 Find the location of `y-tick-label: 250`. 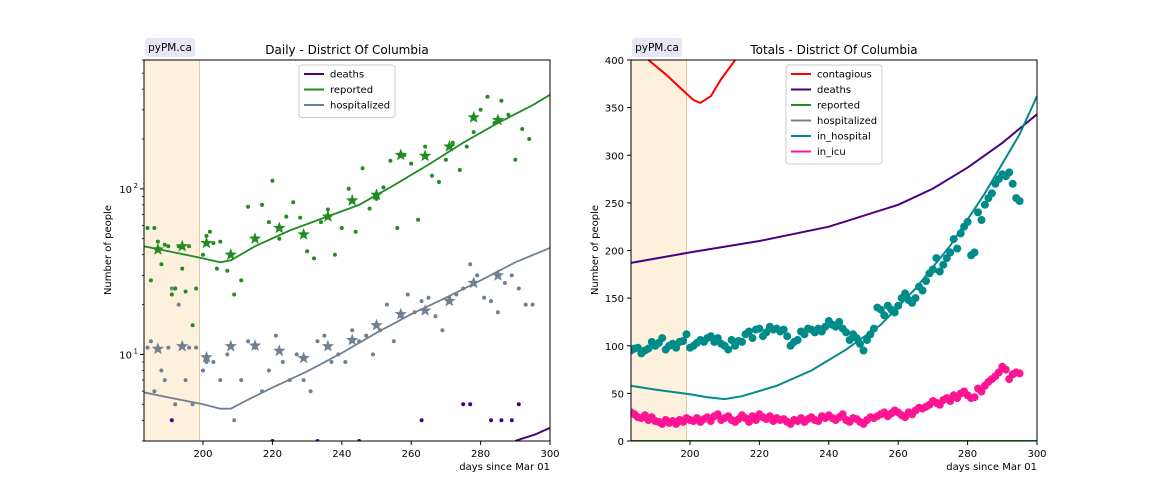

y-tick-label: 250 is located at coordinates (614, 204).